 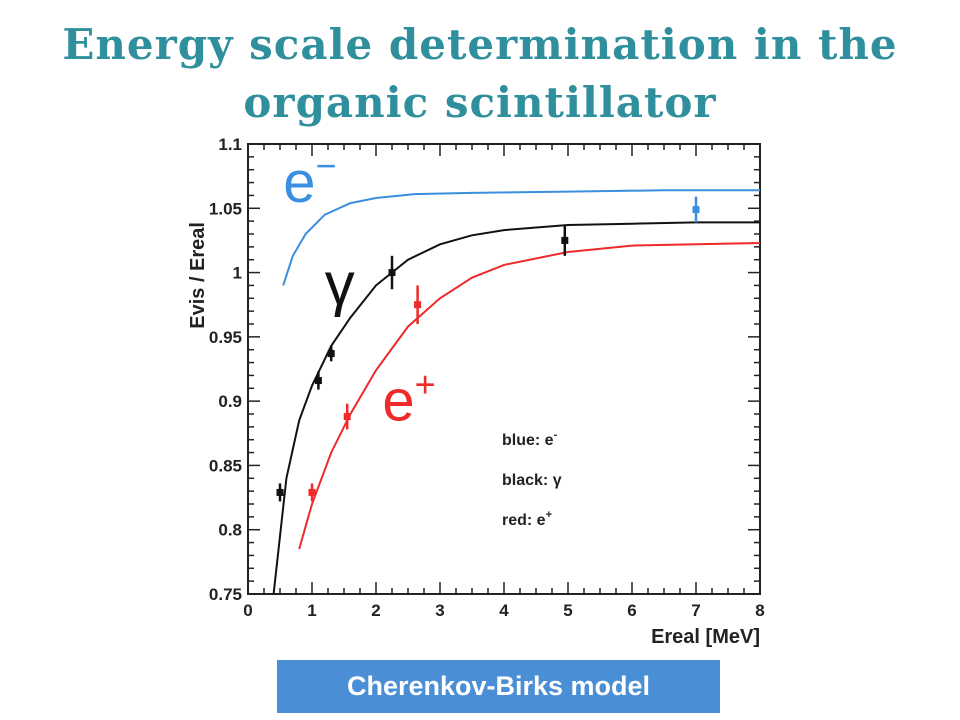 What do you see at coordinates (225, 337) in the screenshot?
I see `y-tick-label: 0.95` at bounding box center [225, 337].